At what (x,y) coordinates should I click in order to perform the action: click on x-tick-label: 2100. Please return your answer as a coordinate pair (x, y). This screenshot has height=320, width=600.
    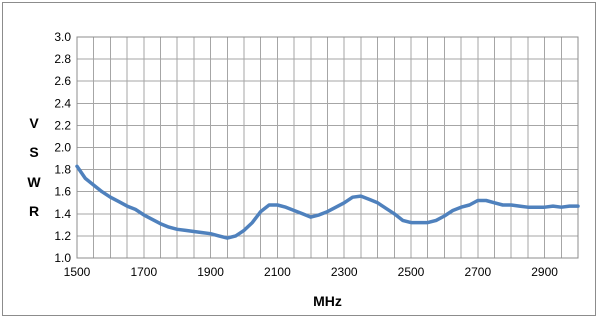
    Looking at the image, I should click on (277, 272).